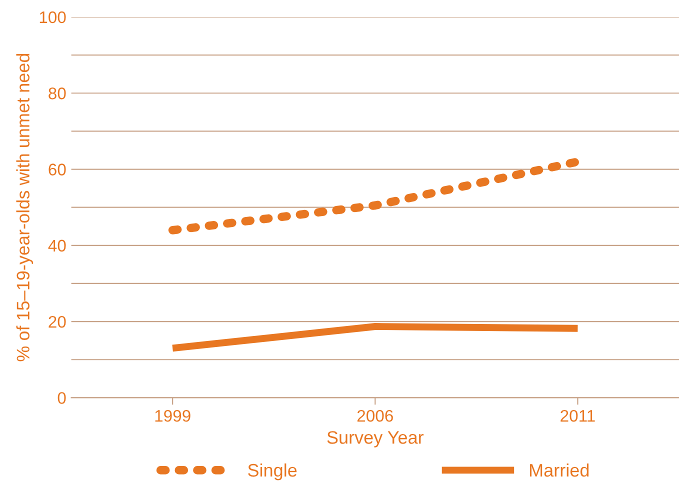 The height and width of the screenshot is (485, 679). I want to click on legend-label: Married, so click(559, 470).